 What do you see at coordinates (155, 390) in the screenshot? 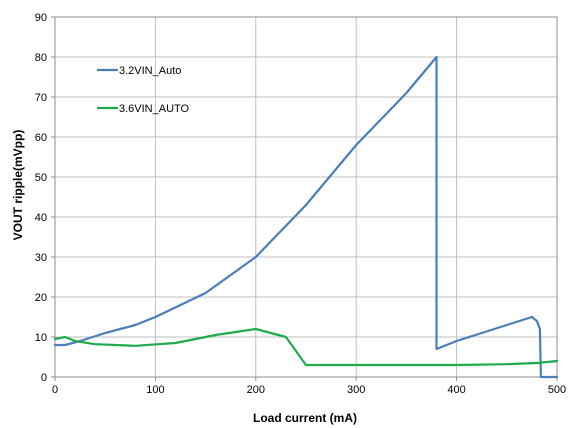
I see `x-tick-label: 100` at bounding box center [155, 390].